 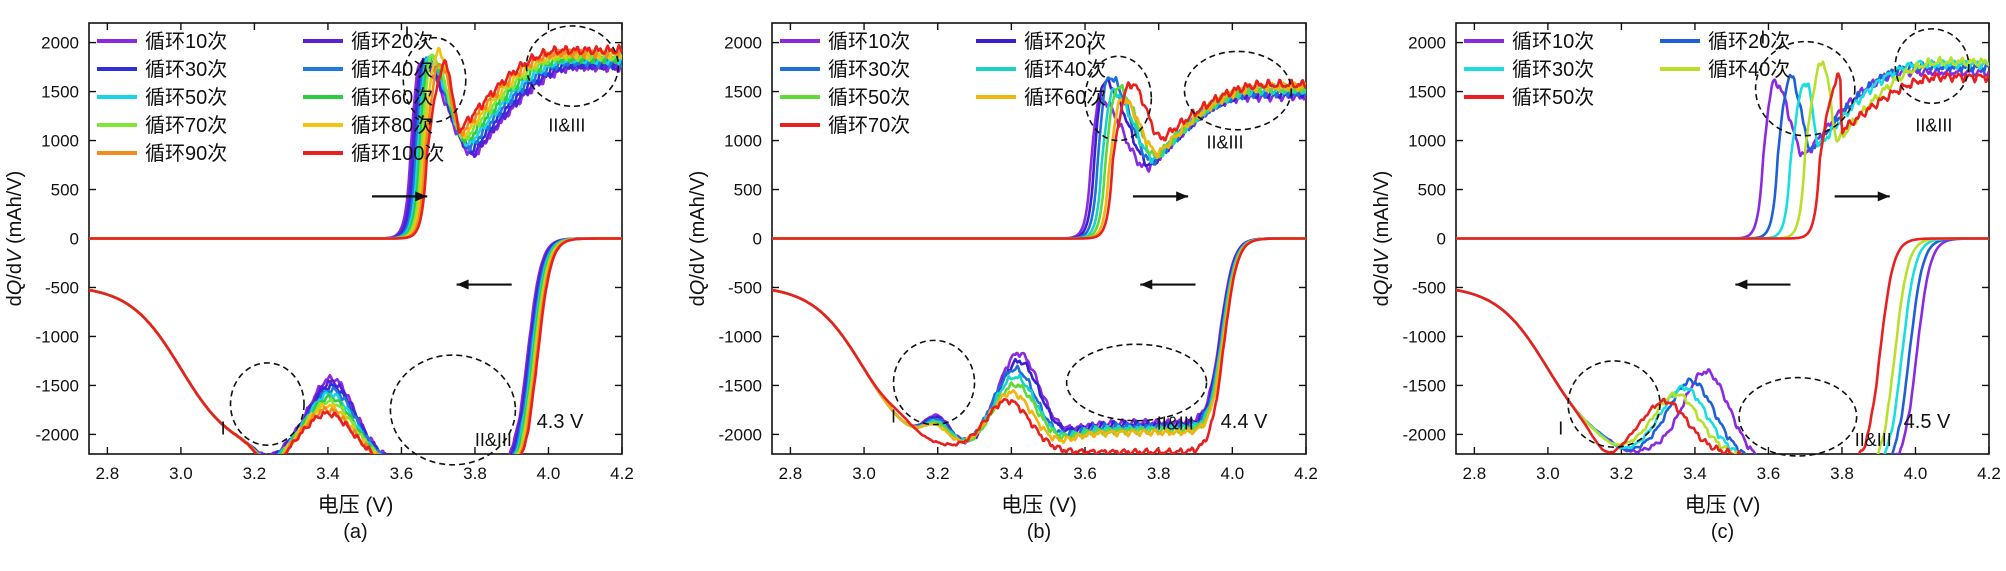 What do you see at coordinates (15, 255) in the screenshot?
I see `y-axis-label-part: V` at bounding box center [15, 255].